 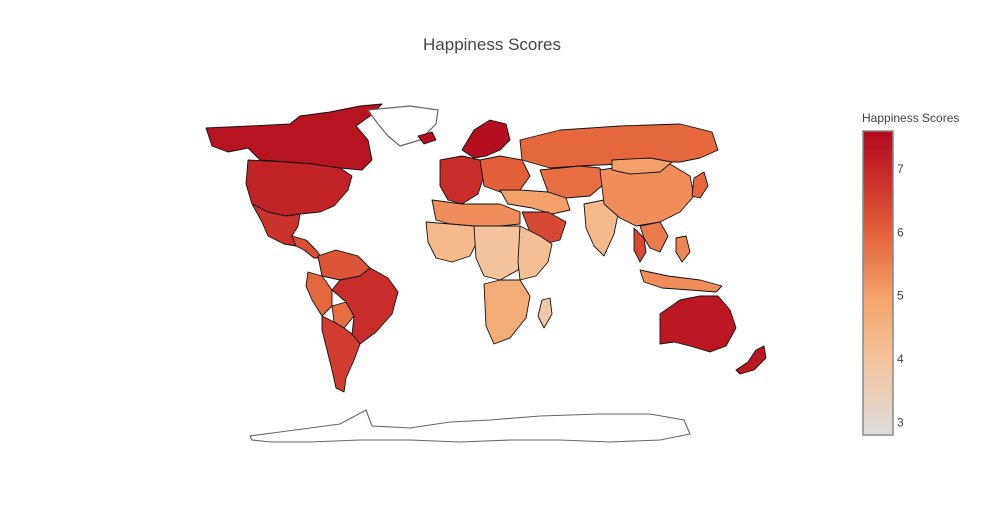 What do you see at coordinates (452, 242) in the screenshot?
I see `map-region-west-africa` at bounding box center [452, 242].